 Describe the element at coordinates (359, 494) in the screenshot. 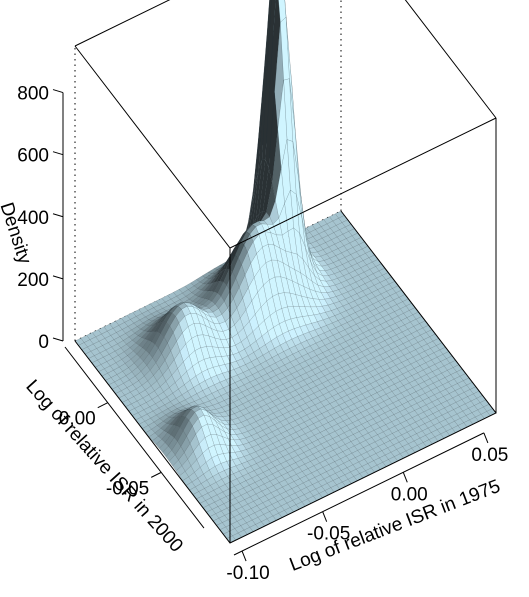

I see `x-axis-line` at that location.